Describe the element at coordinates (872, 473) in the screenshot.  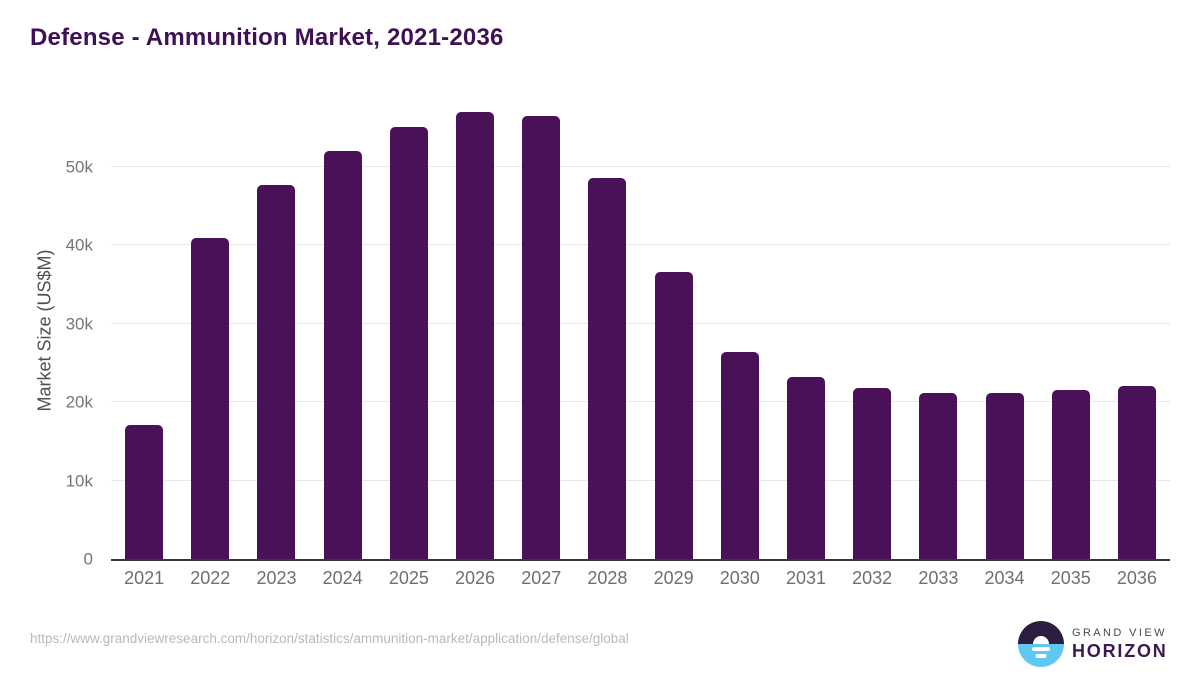
I see `bar-2032` at that location.